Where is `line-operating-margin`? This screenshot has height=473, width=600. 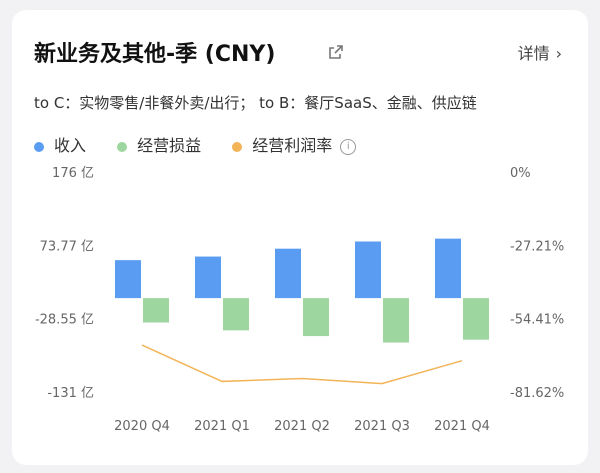
line-operating-margin is located at coordinates (302, 364).